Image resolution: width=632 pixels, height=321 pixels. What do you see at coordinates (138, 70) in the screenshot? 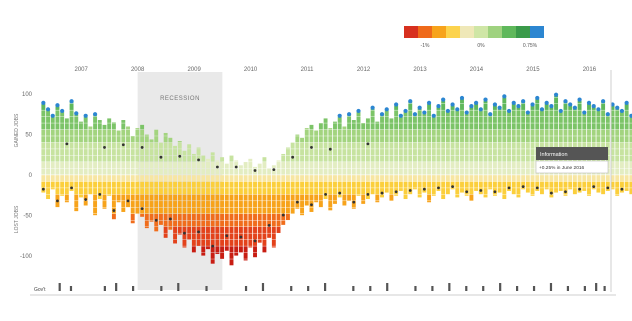
I see `x-tick-label: 2008` at bounding box center [138, 70].